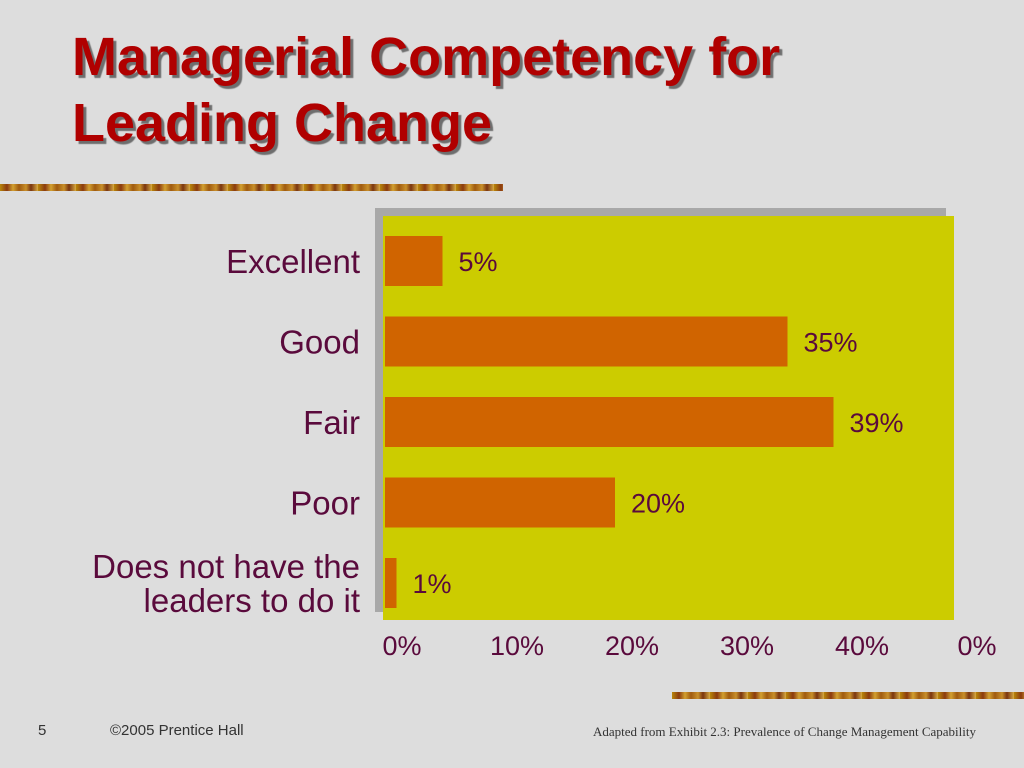 The height and width of the screenshot is (768, 1024). I want to click on x-tick-label-6: 0%, so click(976, 646).